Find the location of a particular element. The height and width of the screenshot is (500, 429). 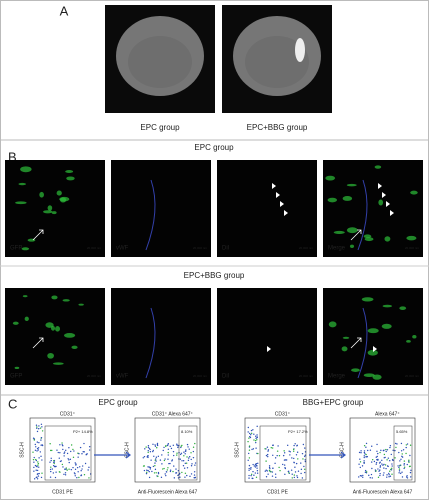

channel-label: vWF is located at coordinates (122, 249).